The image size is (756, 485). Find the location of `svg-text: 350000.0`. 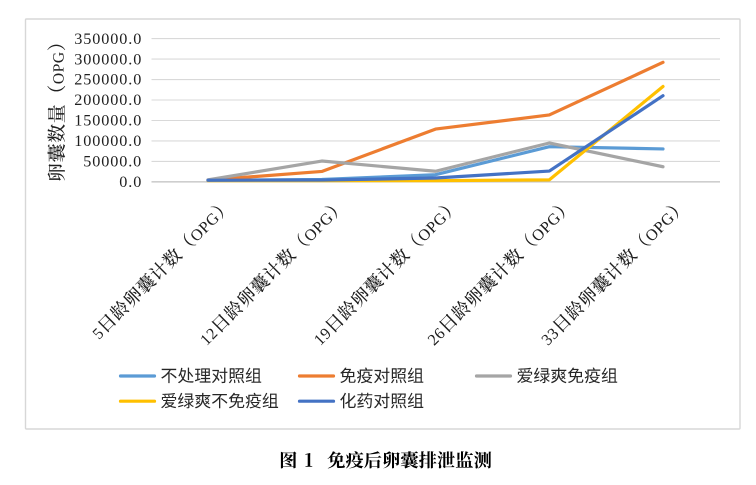

svg-text: 350000.0 is located at coordinates (108, 39).